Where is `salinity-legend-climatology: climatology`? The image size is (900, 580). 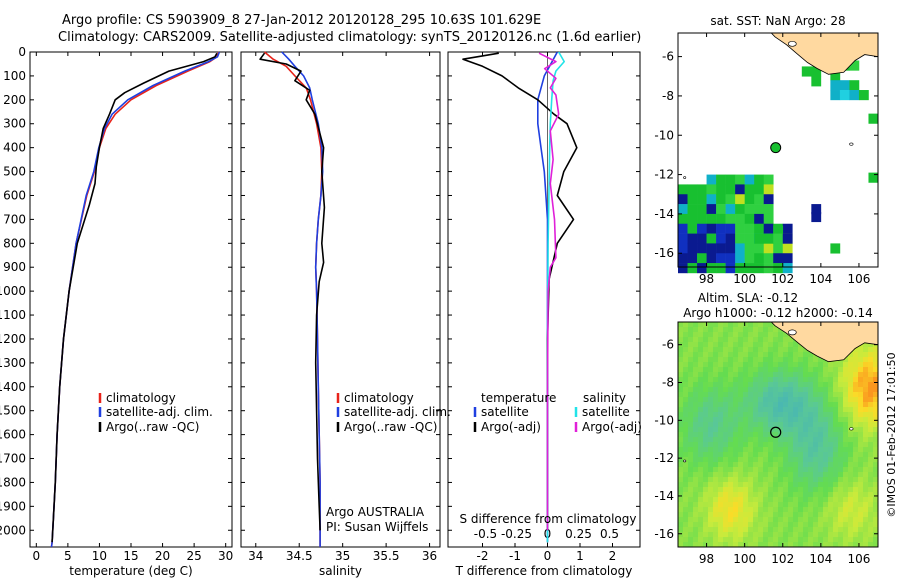
salinity-legend-climatology: climatology is located at coordinates (379, 398).